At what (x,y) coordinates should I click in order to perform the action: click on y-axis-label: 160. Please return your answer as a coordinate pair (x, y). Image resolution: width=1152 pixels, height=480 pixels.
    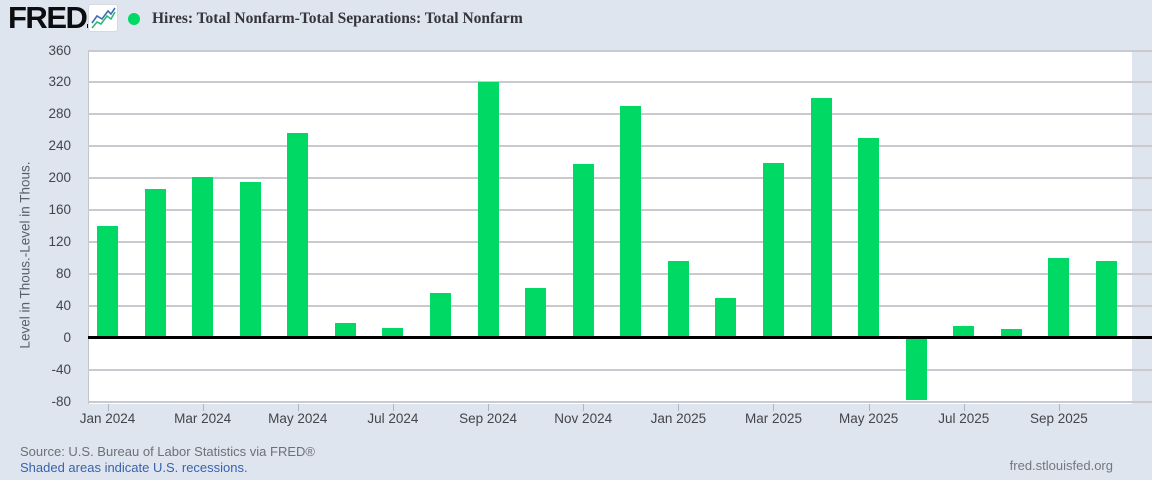
    Looking at the image, I should click on (59, 210).